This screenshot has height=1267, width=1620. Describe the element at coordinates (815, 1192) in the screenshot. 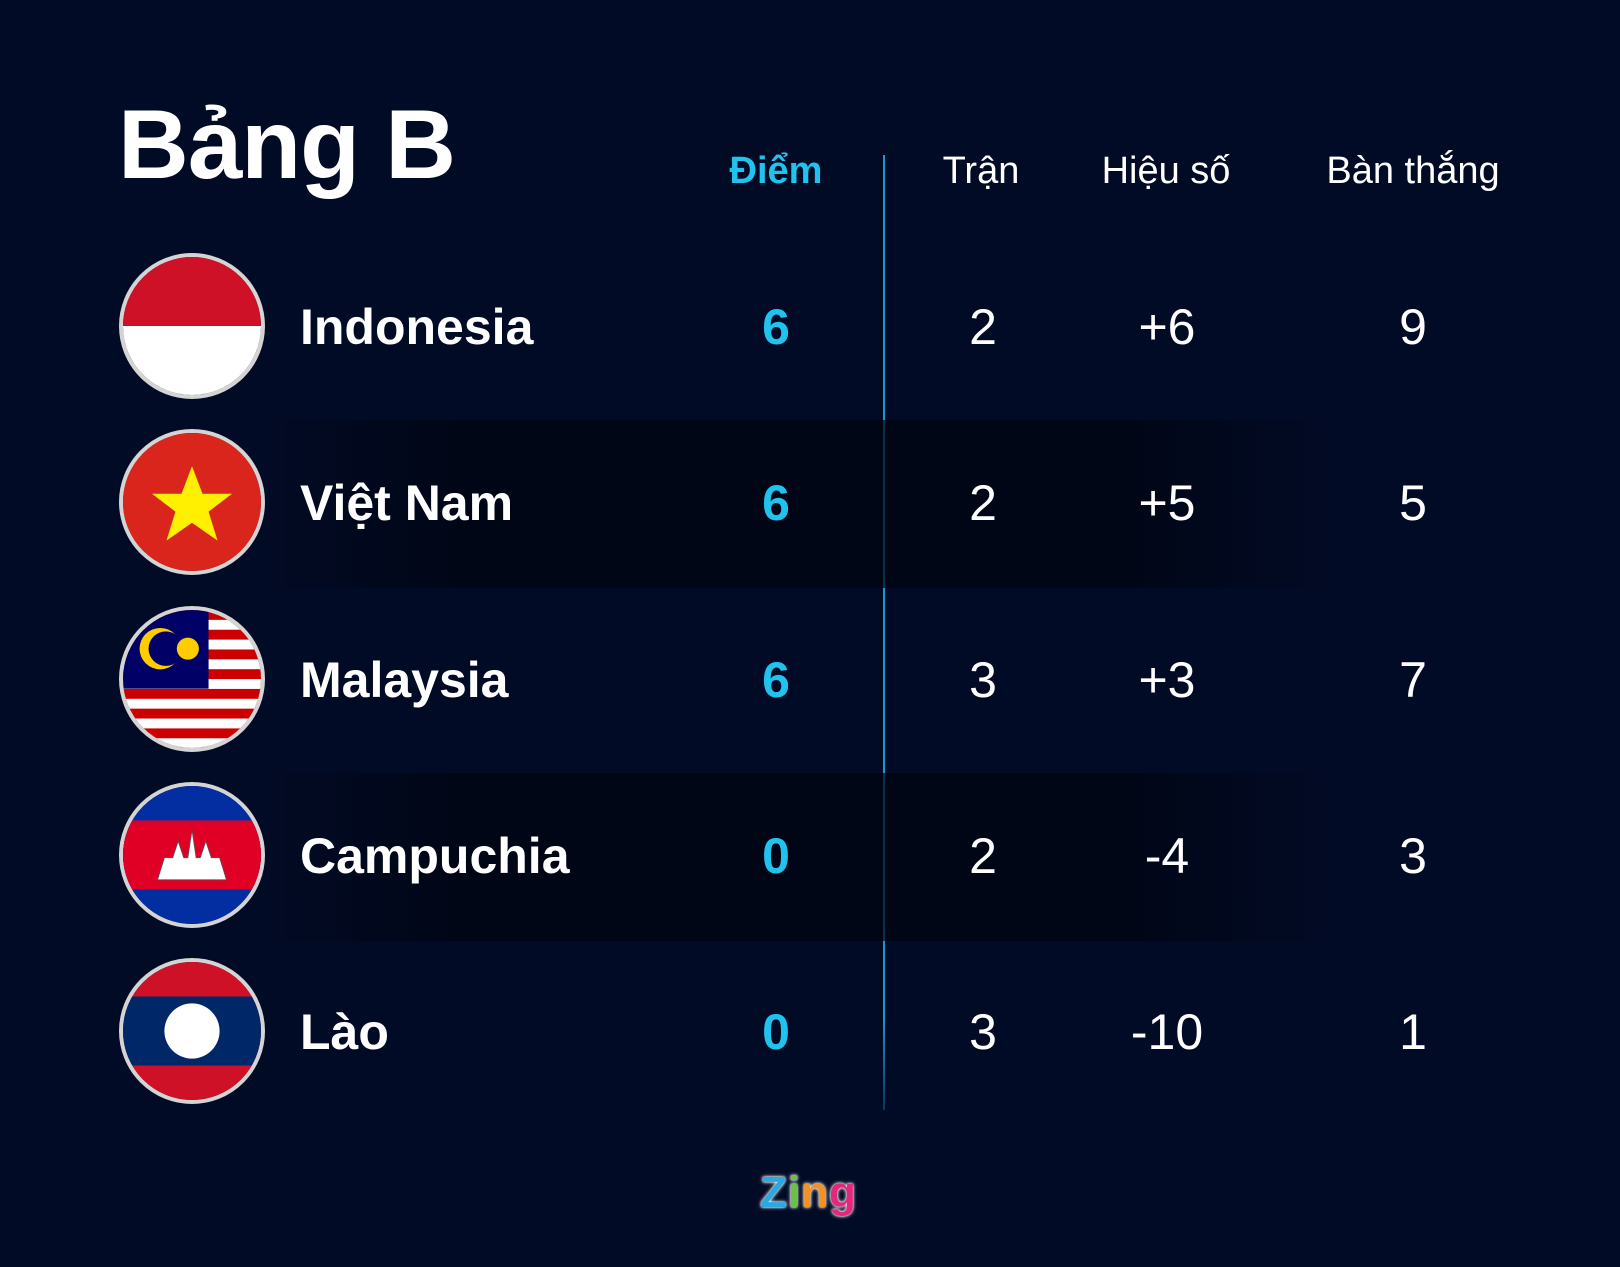

I see `logo-letter: n` at that location.